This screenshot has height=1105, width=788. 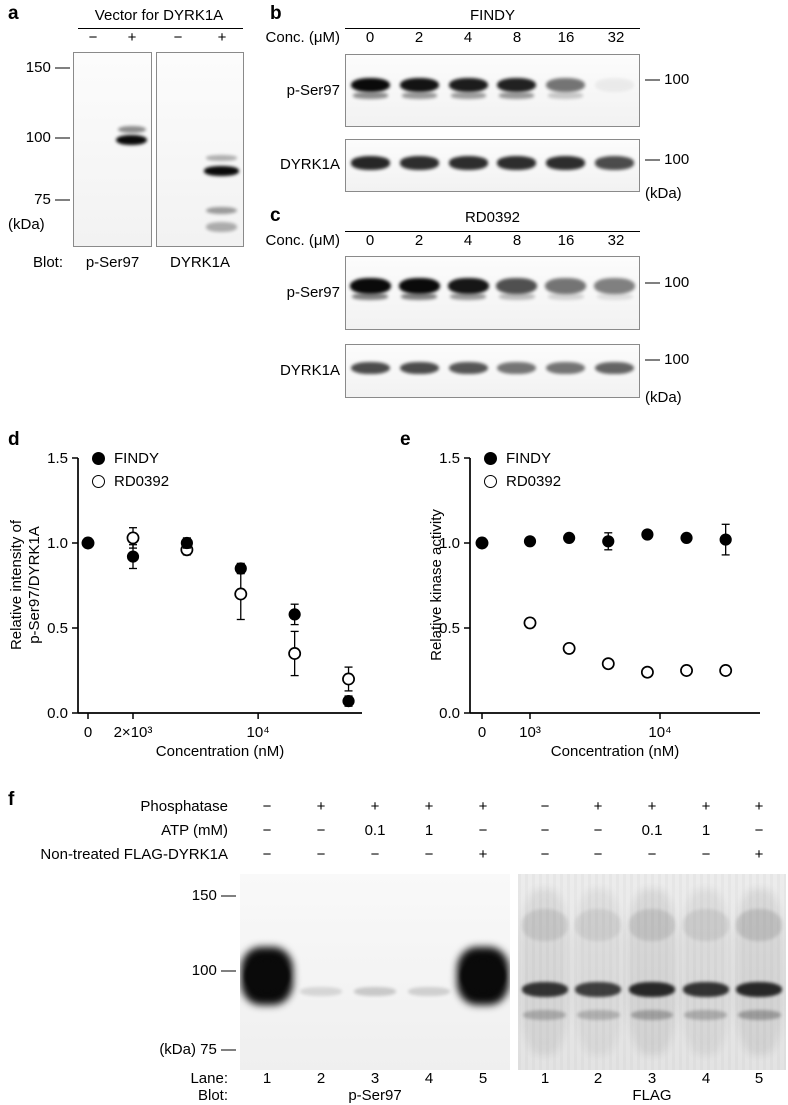 I want to click on legend-marker-findy, so click(x=490, y=458).